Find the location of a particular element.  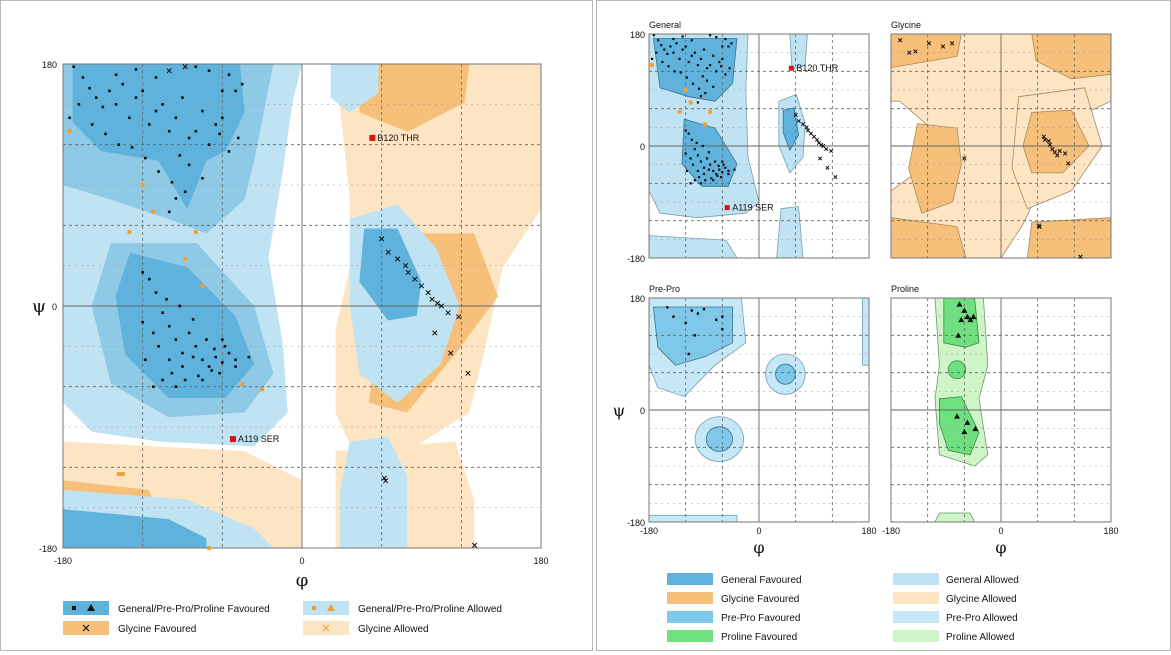

outlier-marker is located at coordinates (372, 137).